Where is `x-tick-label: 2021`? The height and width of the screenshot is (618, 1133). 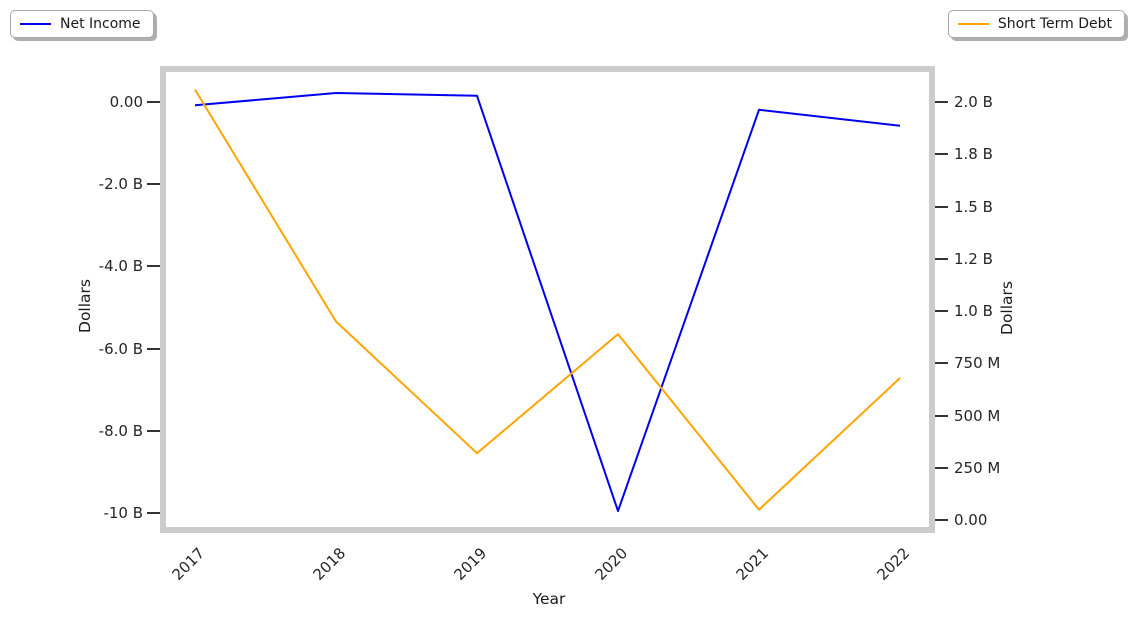 x-tick-label: 2021 is located at coordinates (752, 564).